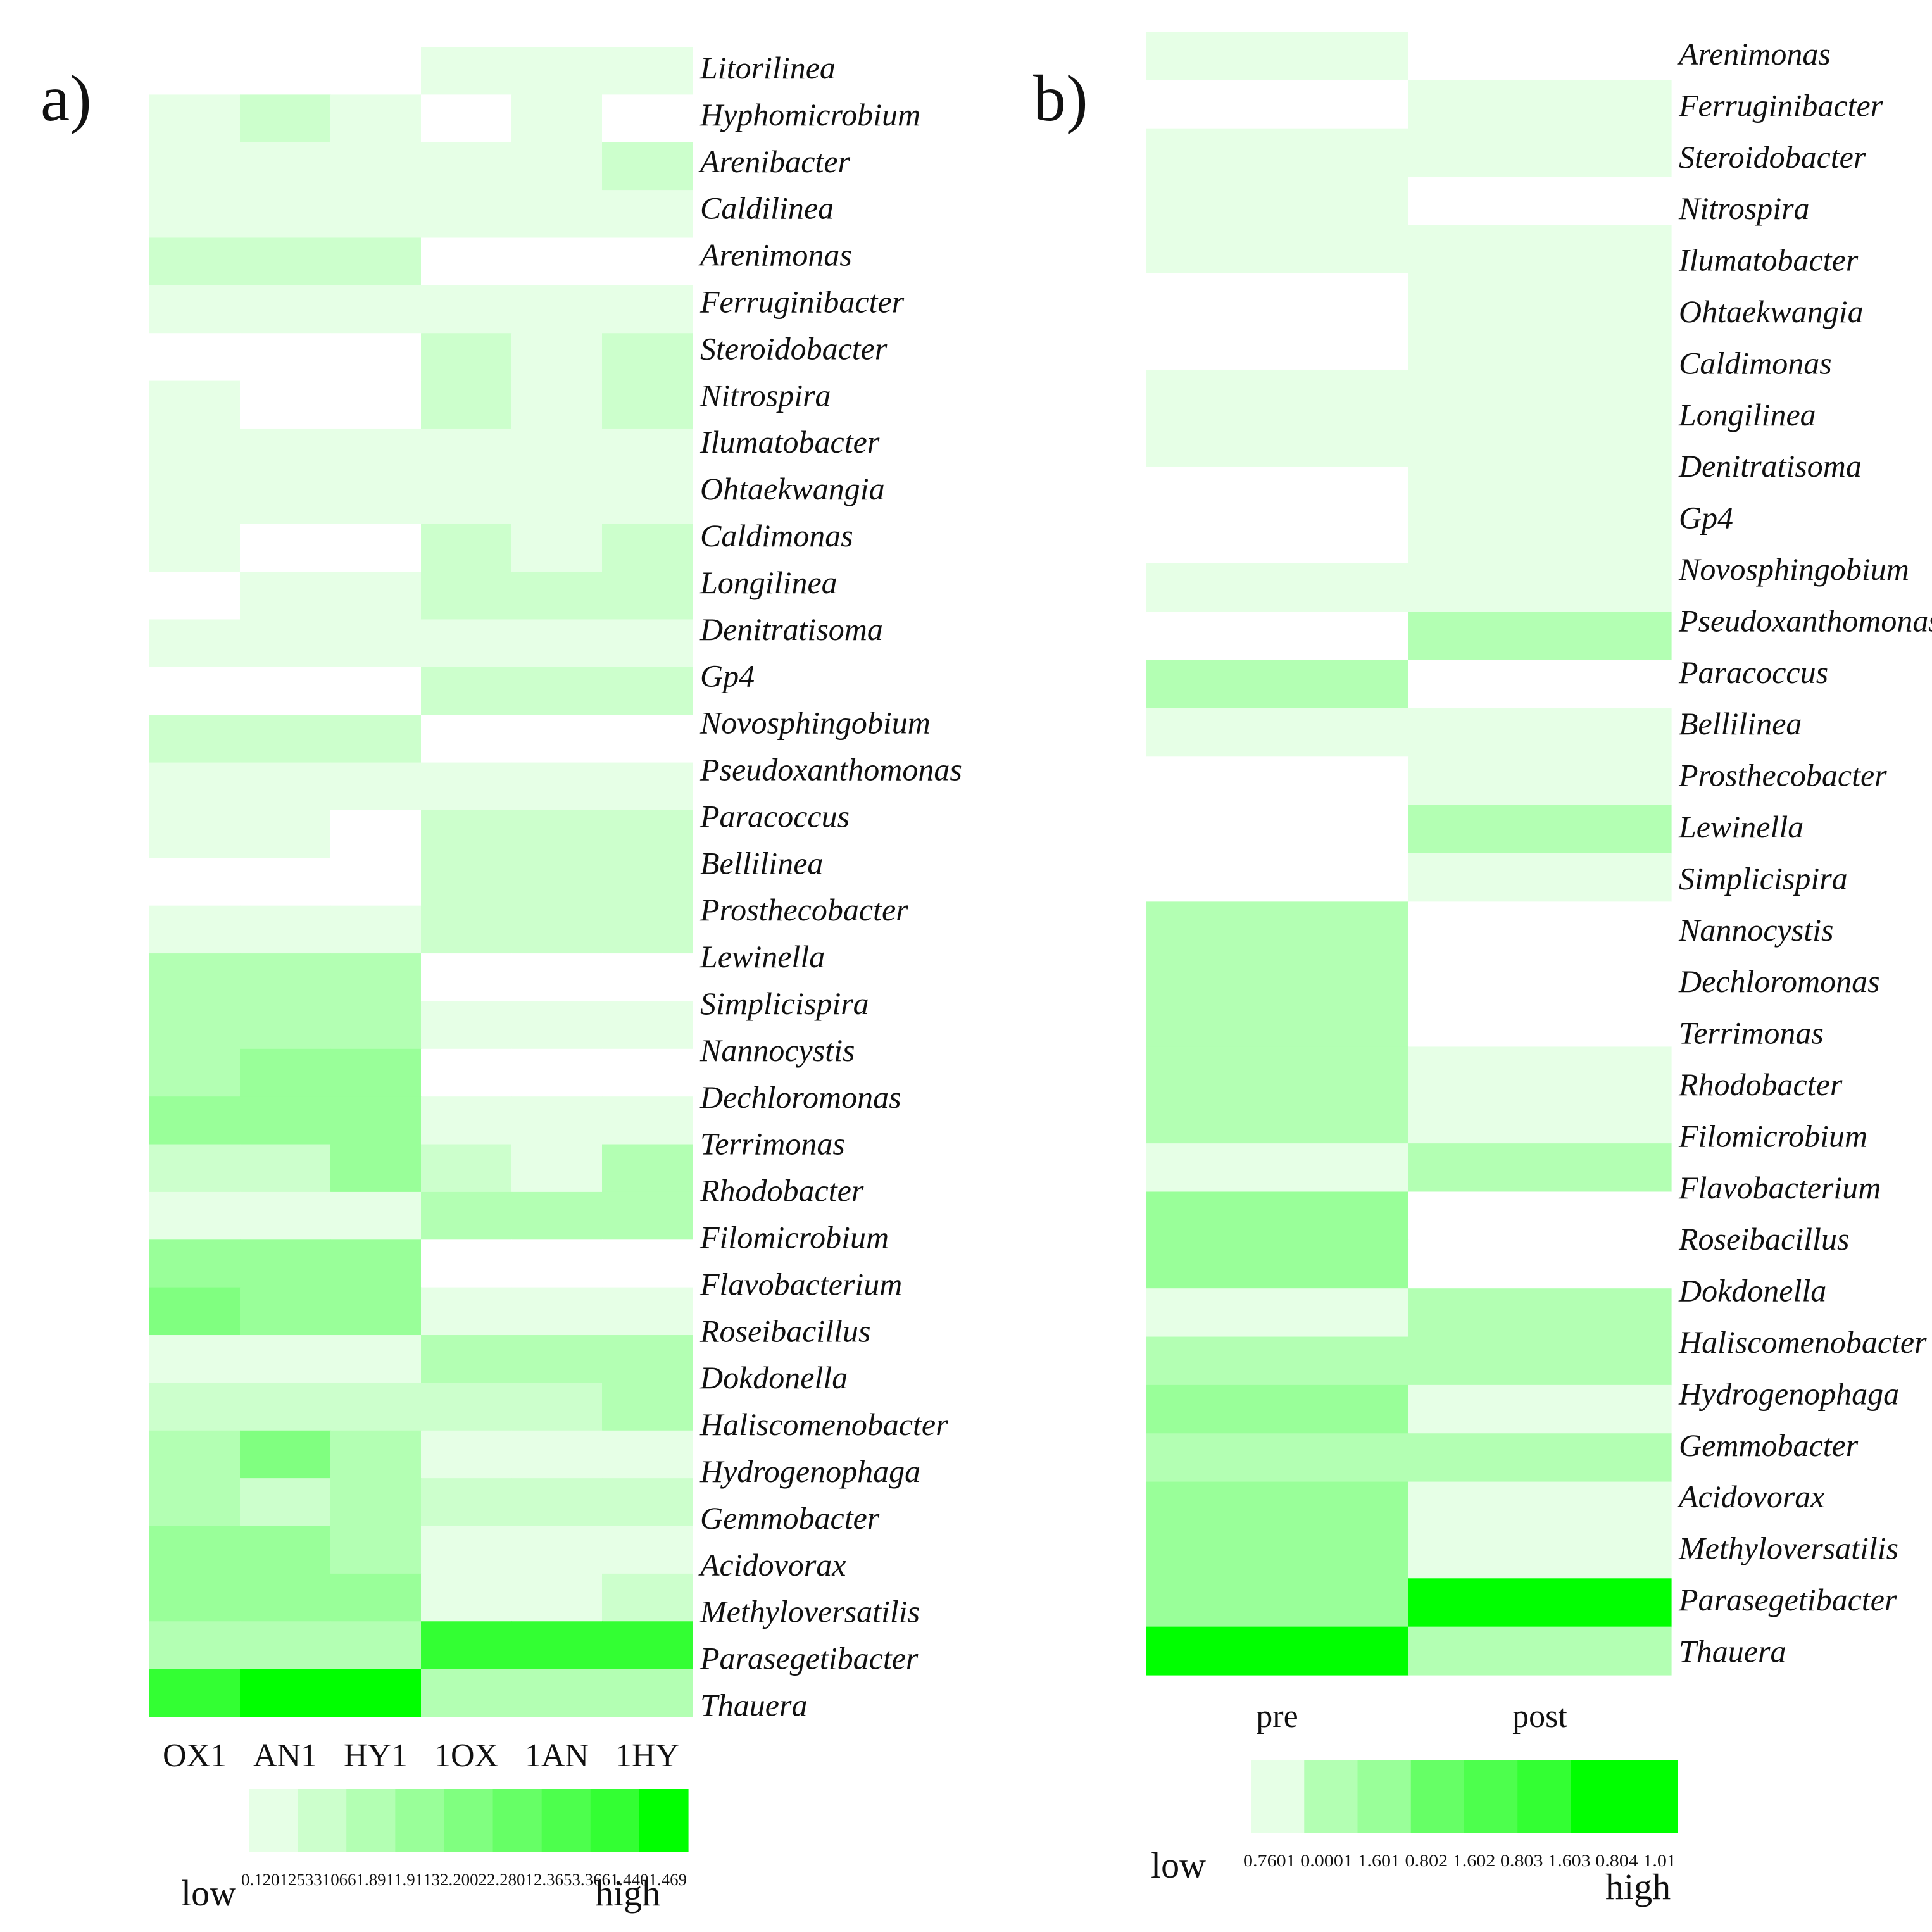 The image size is (1932, 1932). I want to click on legend-low-label-a: low, so click(208, 1893).